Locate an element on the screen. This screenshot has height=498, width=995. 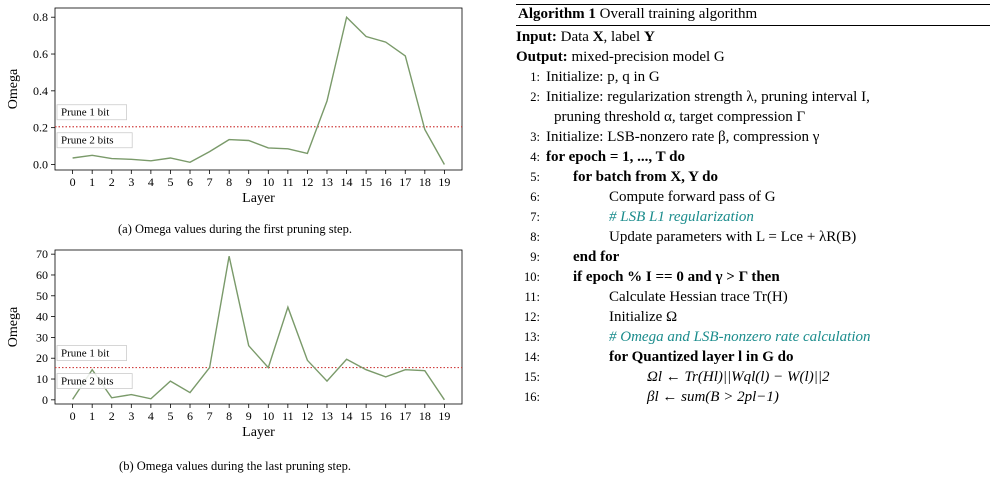
algo-line-12-text: Initialize Ω is located at coordinates (643, 317).